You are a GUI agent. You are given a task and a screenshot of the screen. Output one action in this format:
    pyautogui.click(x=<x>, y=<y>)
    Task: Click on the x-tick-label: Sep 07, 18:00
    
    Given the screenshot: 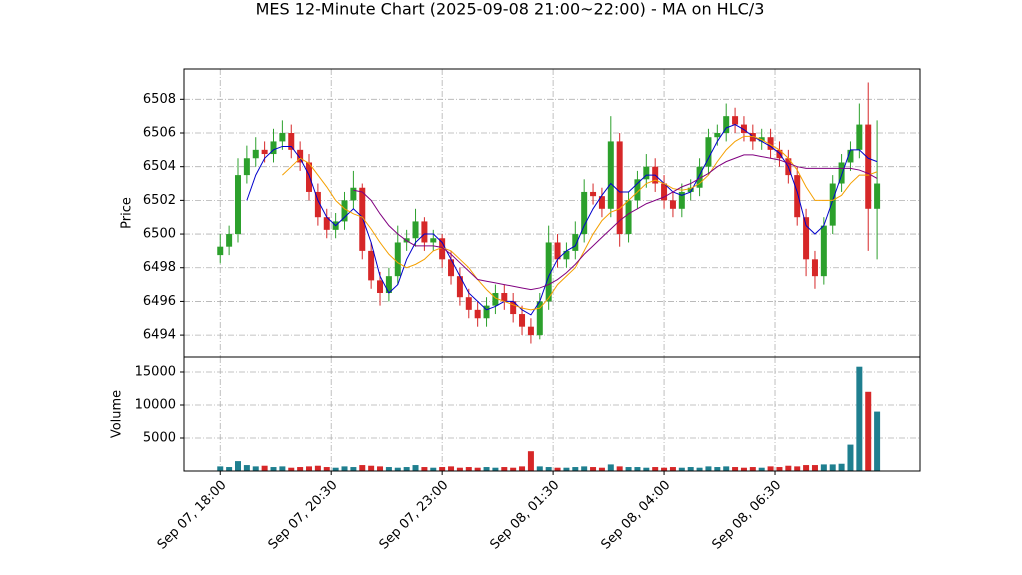 What is the action you would take?
    pyautogui.click(x=192, y=515)
    